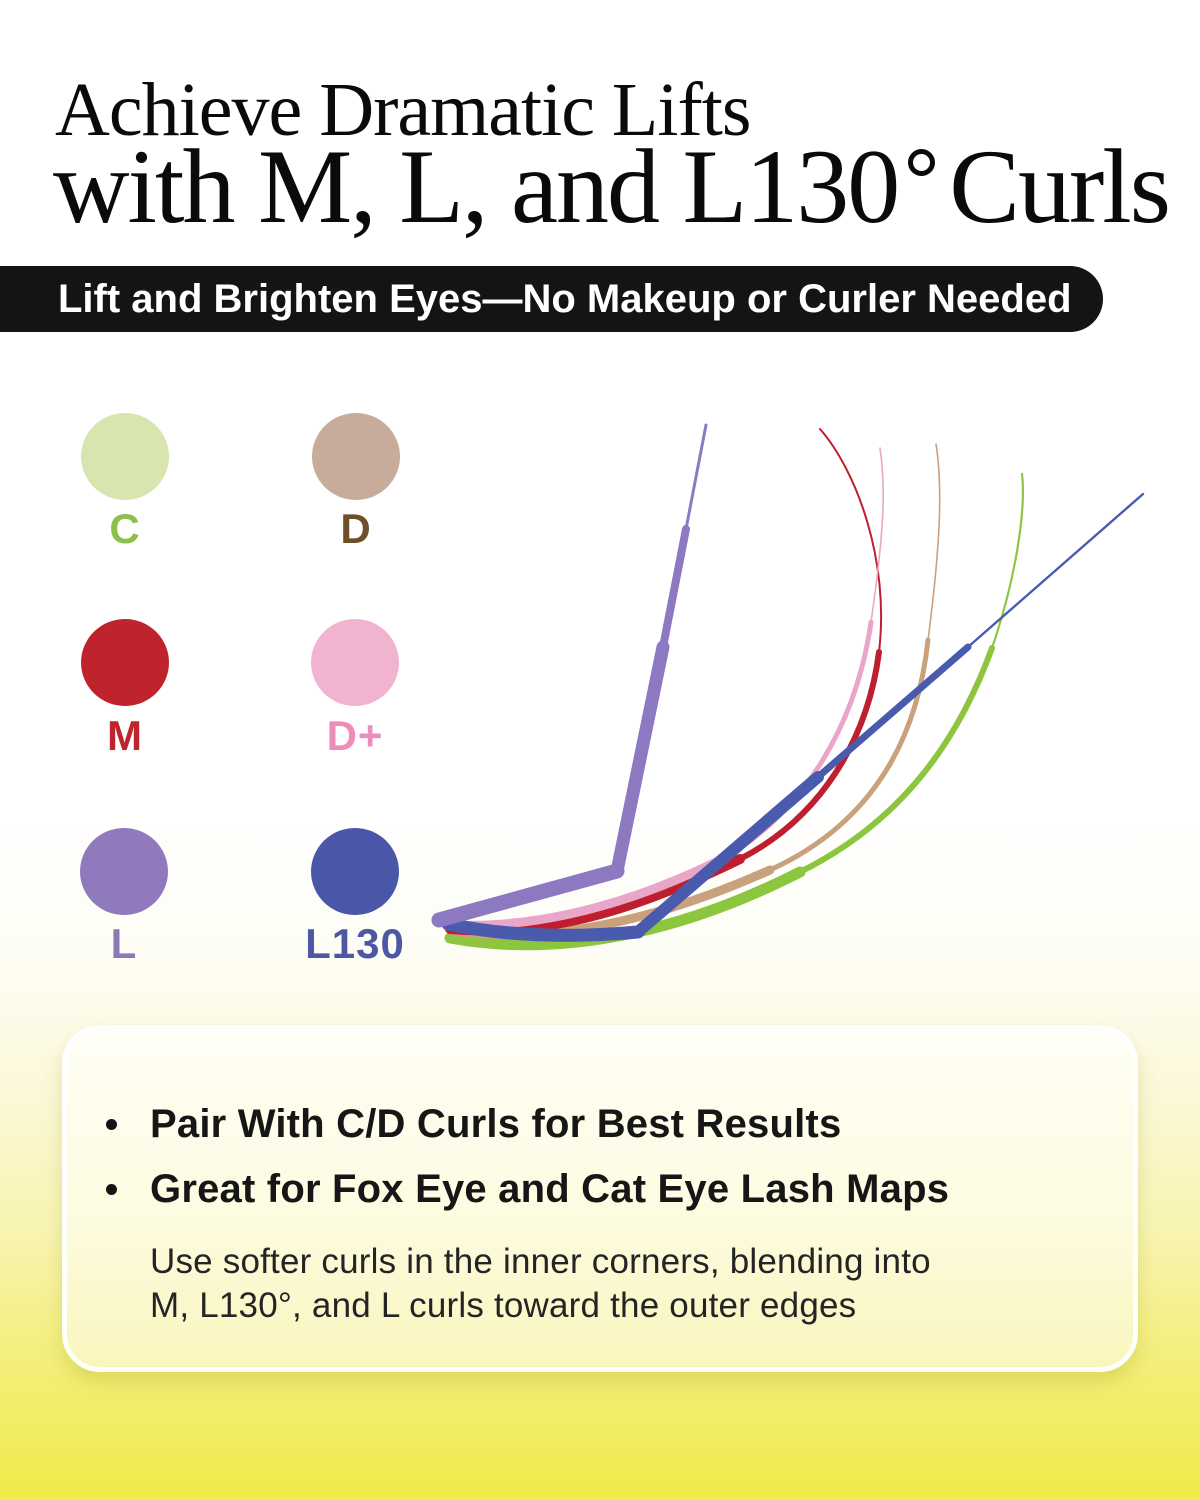 The height and width of the screenshot is (1500, 1200). What do you see at coordinates (355, 662) in the screenshot?
I see `legend-swatch-d-plus` at bounding box center [355, 662].